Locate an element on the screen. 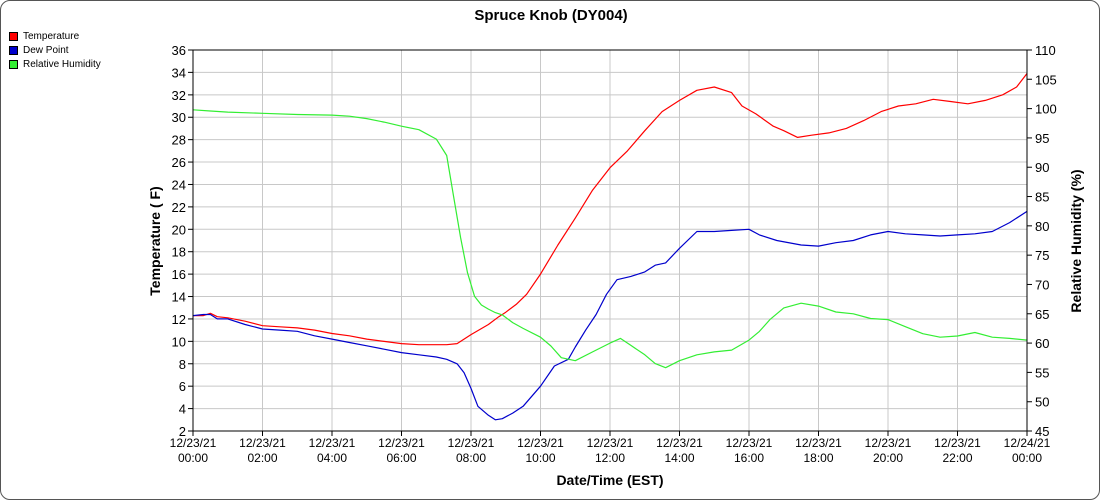 This screenshot has height=500, width=1100. y-tick-label: 26 is located at coordinates (179, 162).